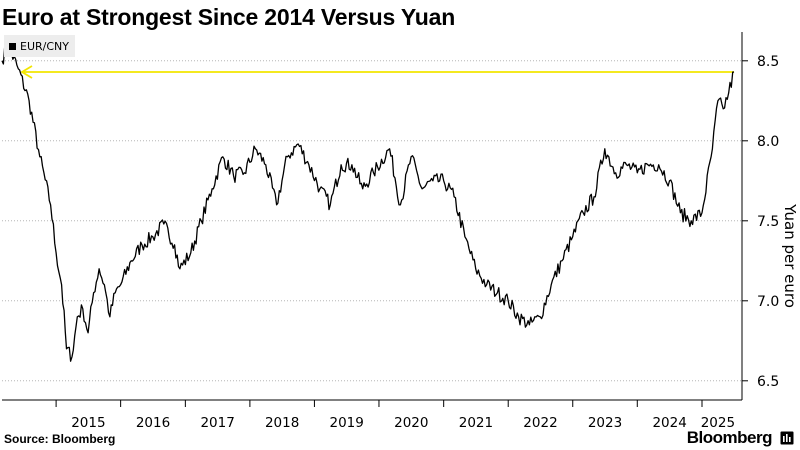  I want to click on y-tick-label: 7.0, so click(768, 302).